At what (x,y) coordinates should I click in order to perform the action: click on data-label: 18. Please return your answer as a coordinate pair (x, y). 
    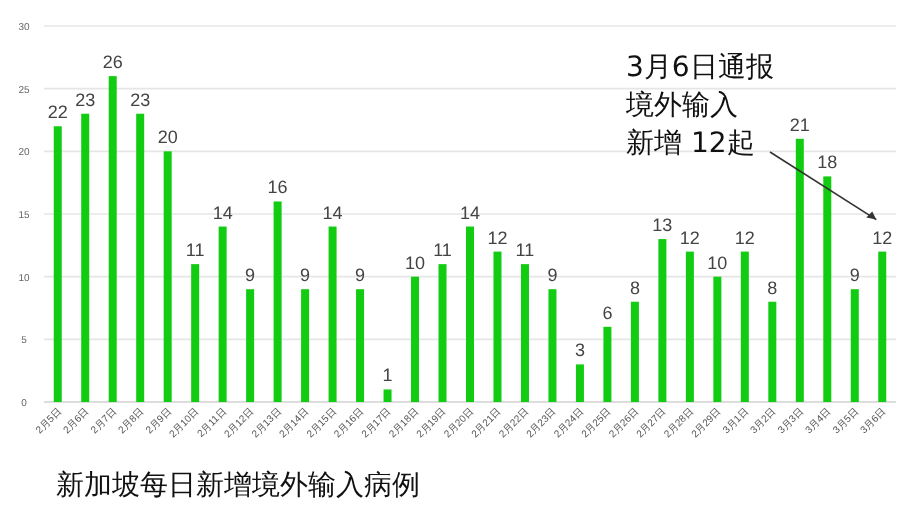
    Looking at the image, I should click on (827, 162).